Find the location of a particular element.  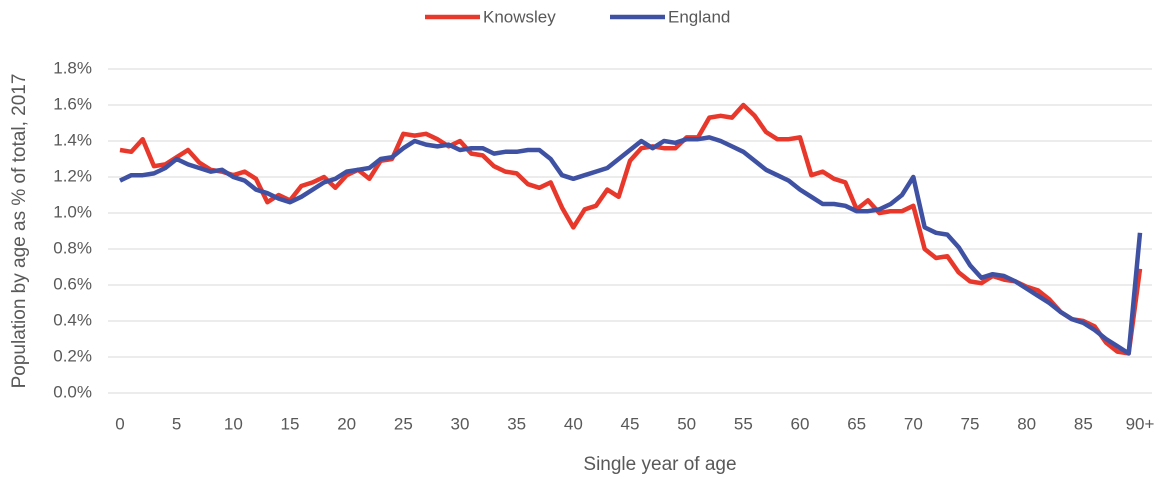

y-tick-label: 0.4% is located at coordinates (72, 319).